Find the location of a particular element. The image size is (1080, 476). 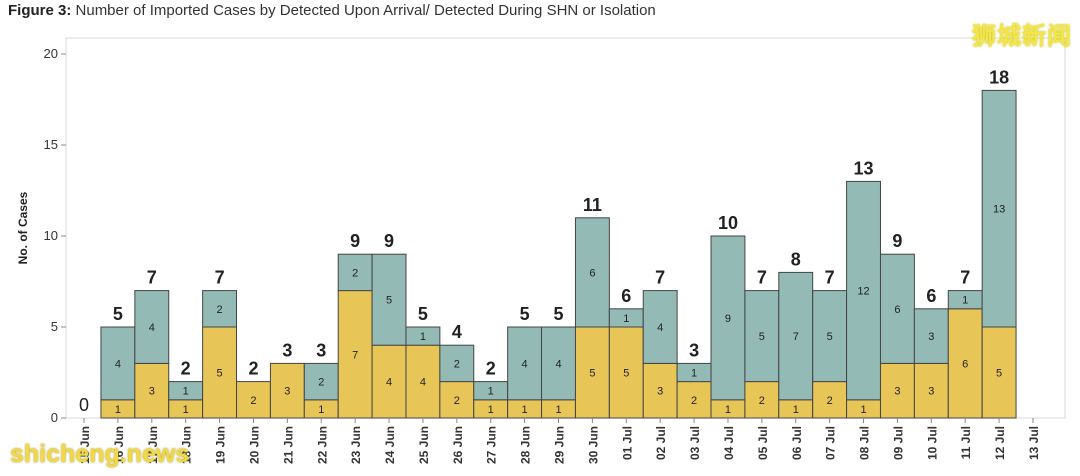

x-tick-label: 19 Jun is located at coordinates (221, 445).